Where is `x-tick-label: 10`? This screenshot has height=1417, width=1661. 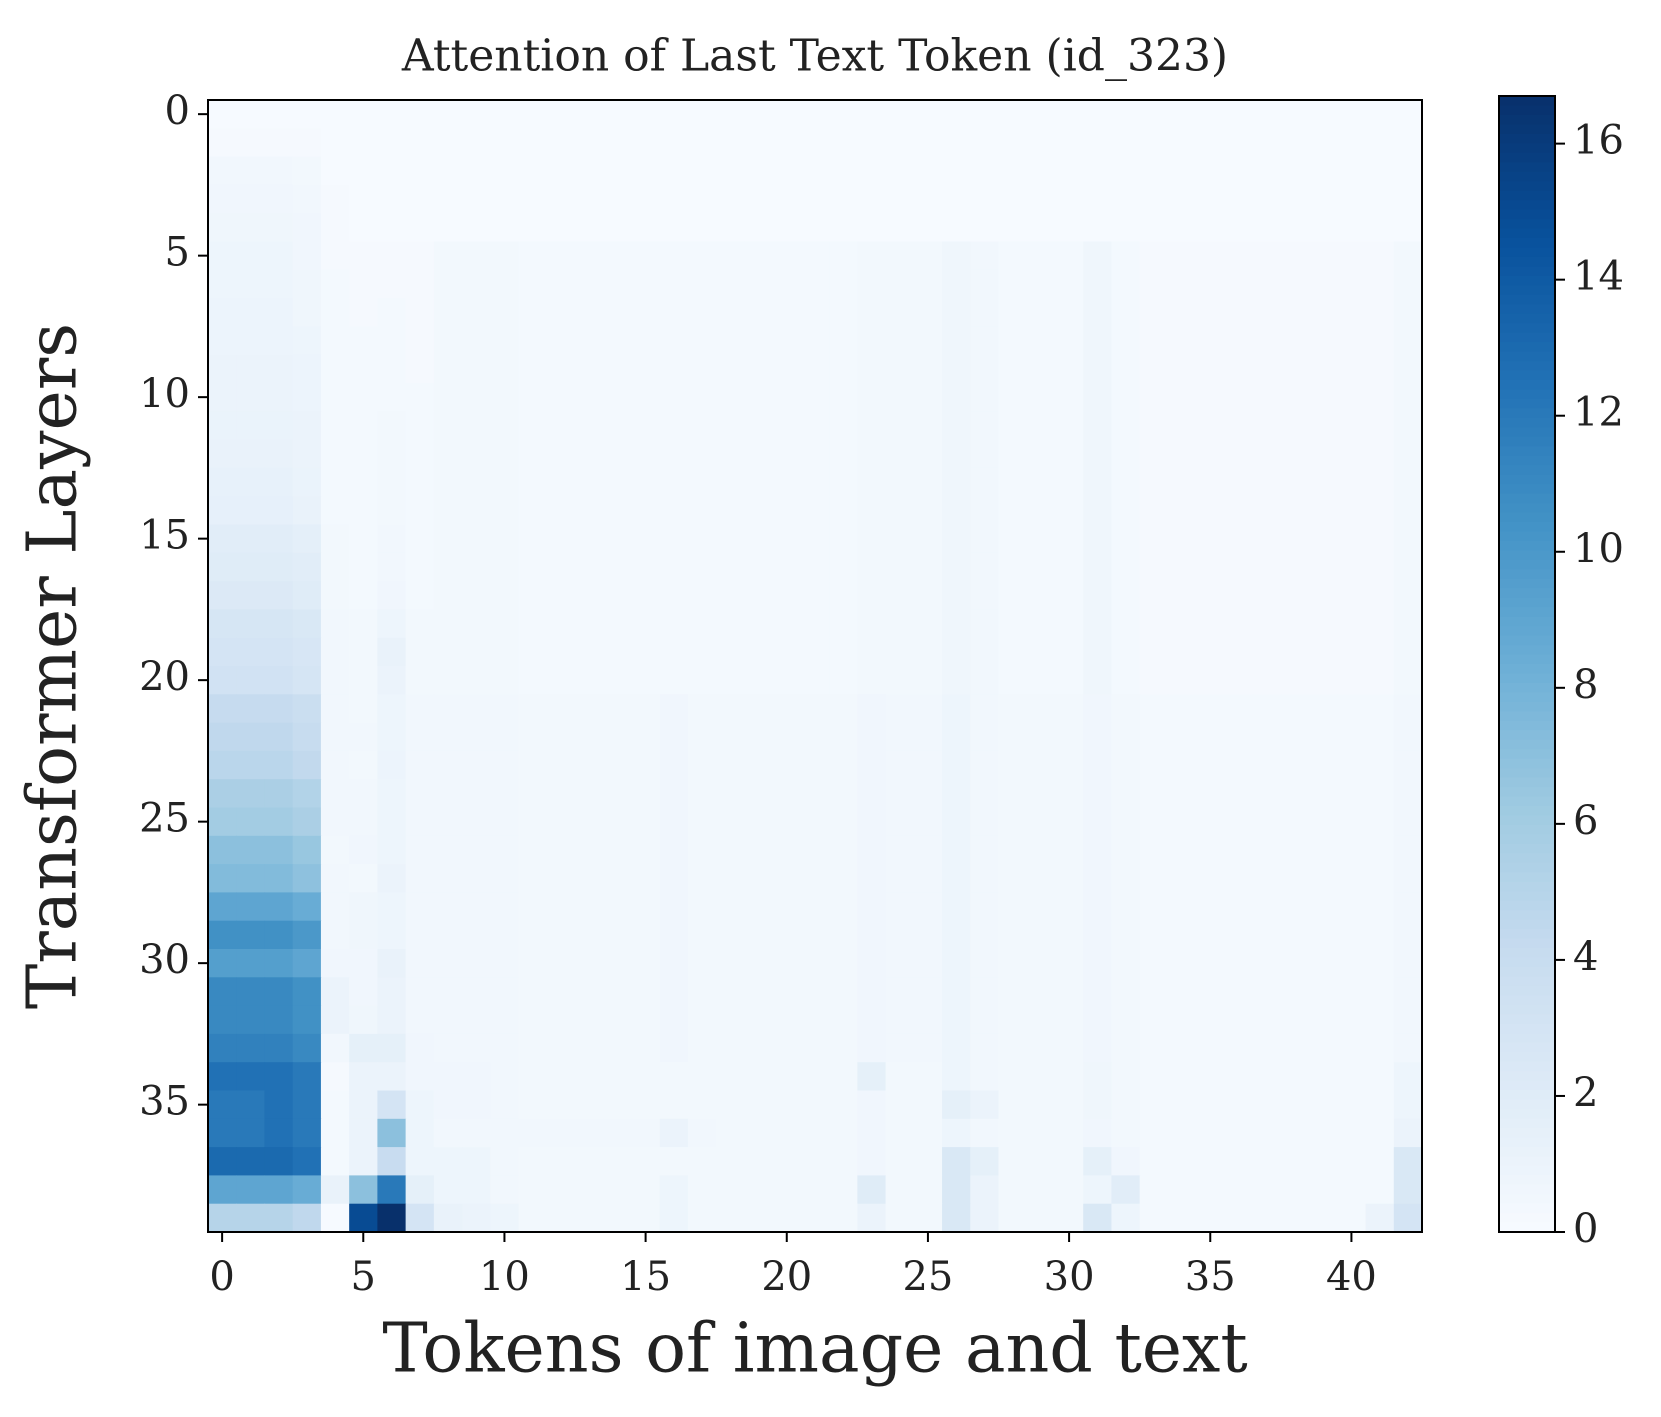 x-tick-label: 10 is located at coordinates (504, 1277).